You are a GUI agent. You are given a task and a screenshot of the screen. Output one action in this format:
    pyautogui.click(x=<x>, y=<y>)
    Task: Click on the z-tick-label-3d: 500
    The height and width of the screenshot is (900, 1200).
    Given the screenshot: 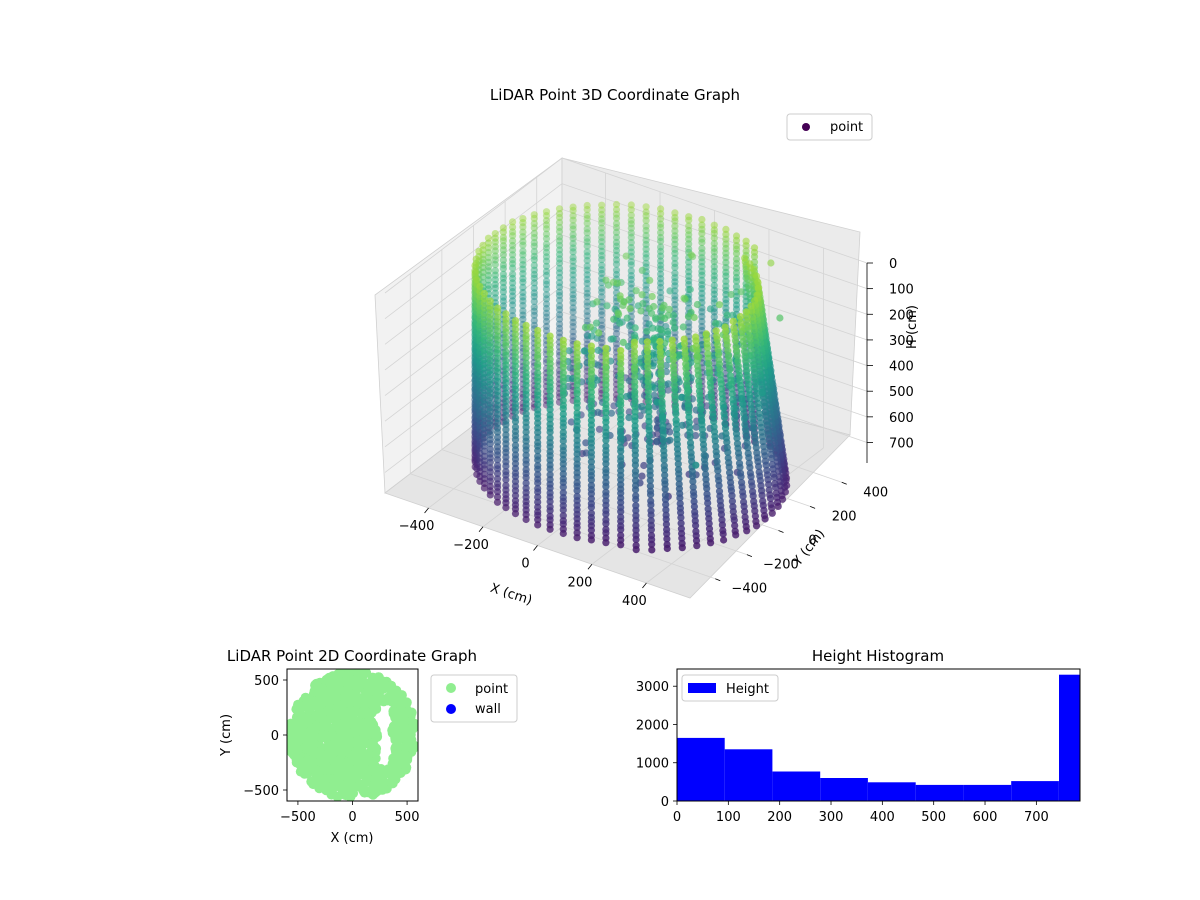 What is the action you would take?
    pyautogui.click(x=901, y=392)
    